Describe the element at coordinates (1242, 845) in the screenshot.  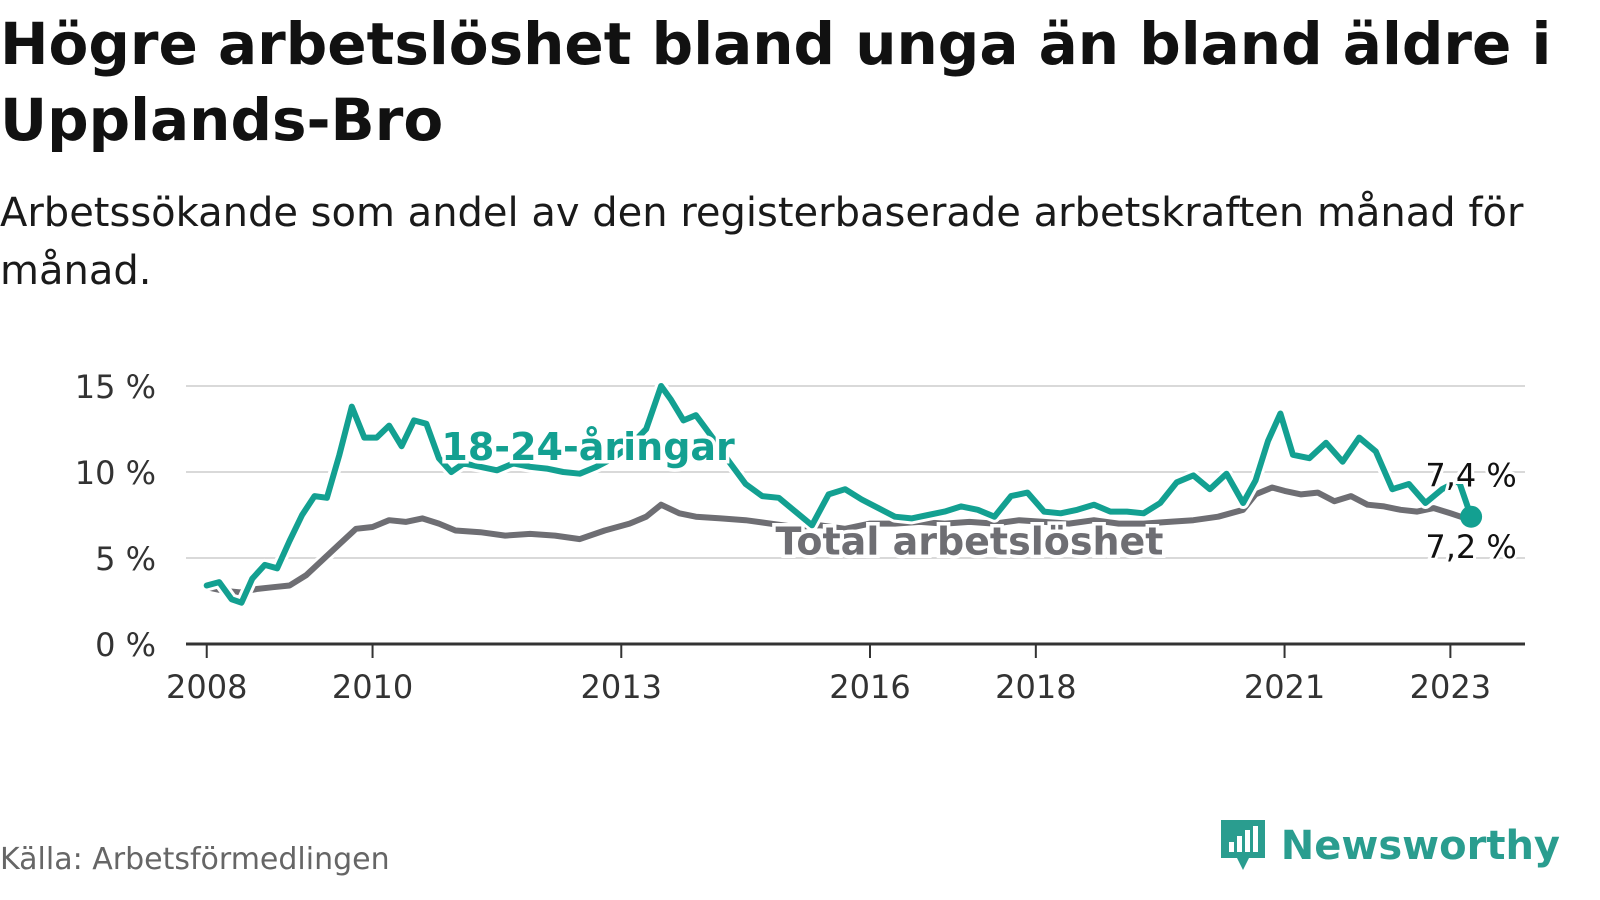
I see `newsworthy-logo-icon` at that location.